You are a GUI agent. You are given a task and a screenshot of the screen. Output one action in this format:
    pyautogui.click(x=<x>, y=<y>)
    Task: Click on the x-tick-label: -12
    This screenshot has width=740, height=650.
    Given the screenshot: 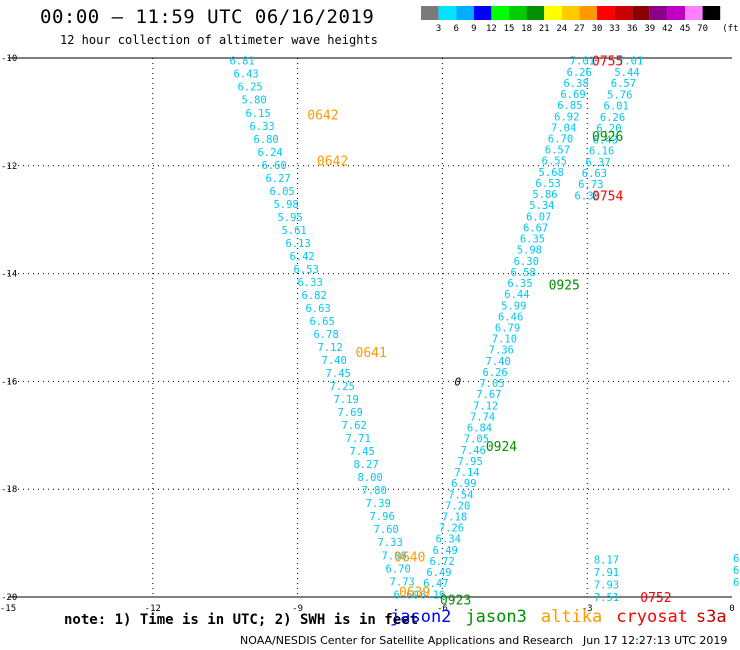 What is the action you would take?
    pyautogui.click(x=153, y=609)
    